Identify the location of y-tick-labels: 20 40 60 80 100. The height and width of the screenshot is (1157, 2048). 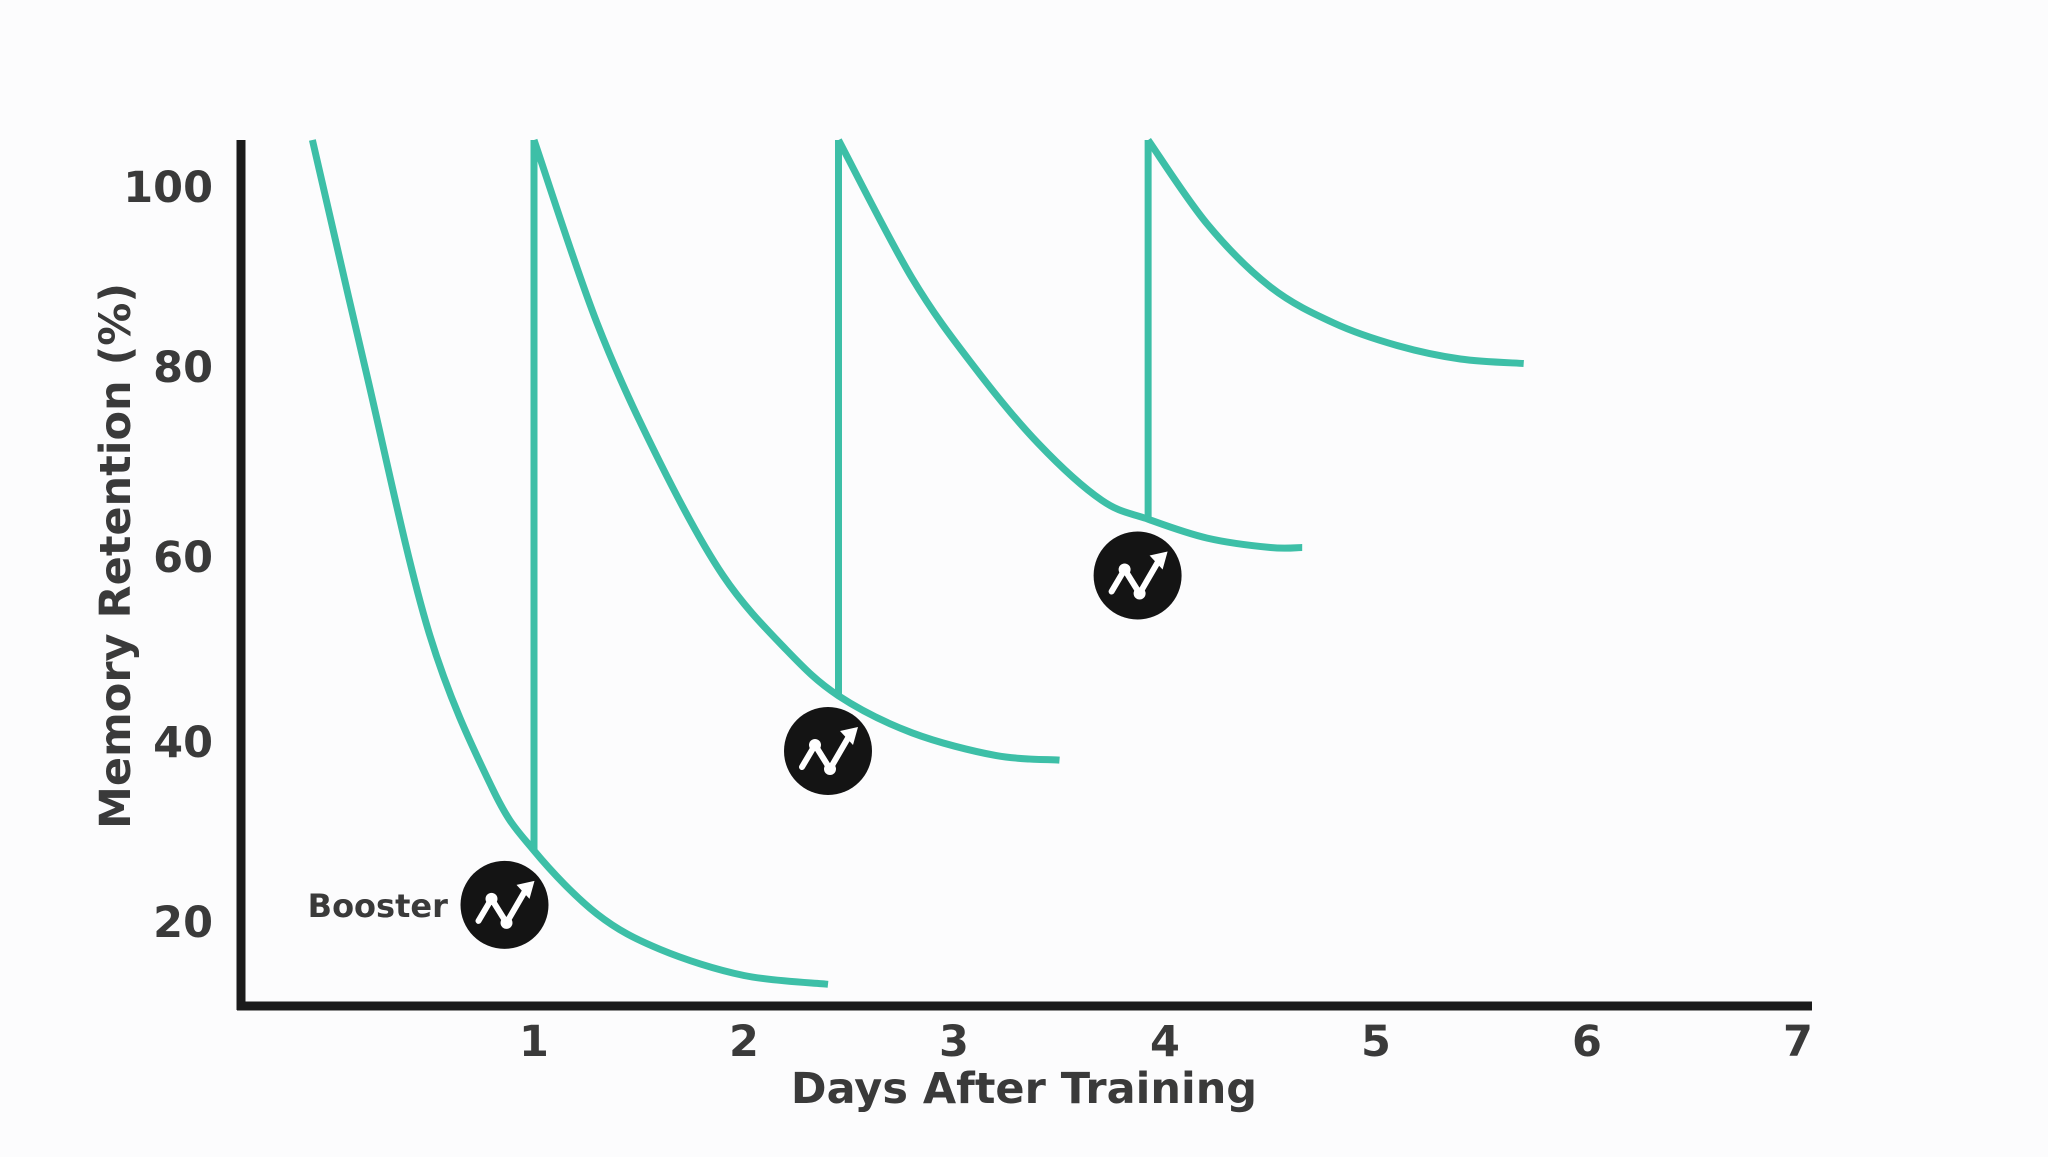
(168, 555).